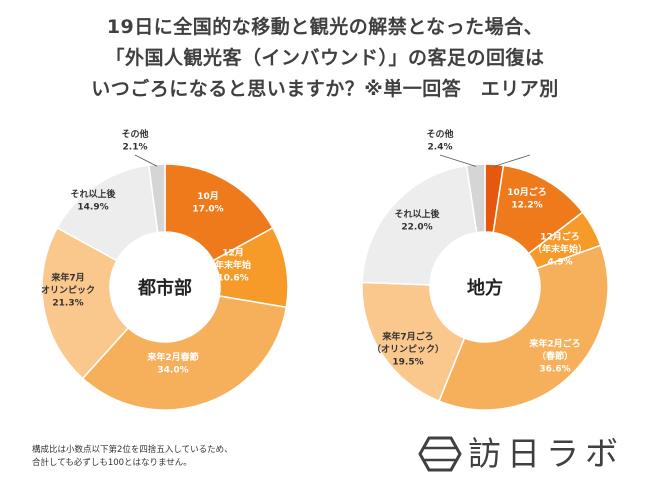  I want to click on slice-category: 来年7月, so click(67, 278).